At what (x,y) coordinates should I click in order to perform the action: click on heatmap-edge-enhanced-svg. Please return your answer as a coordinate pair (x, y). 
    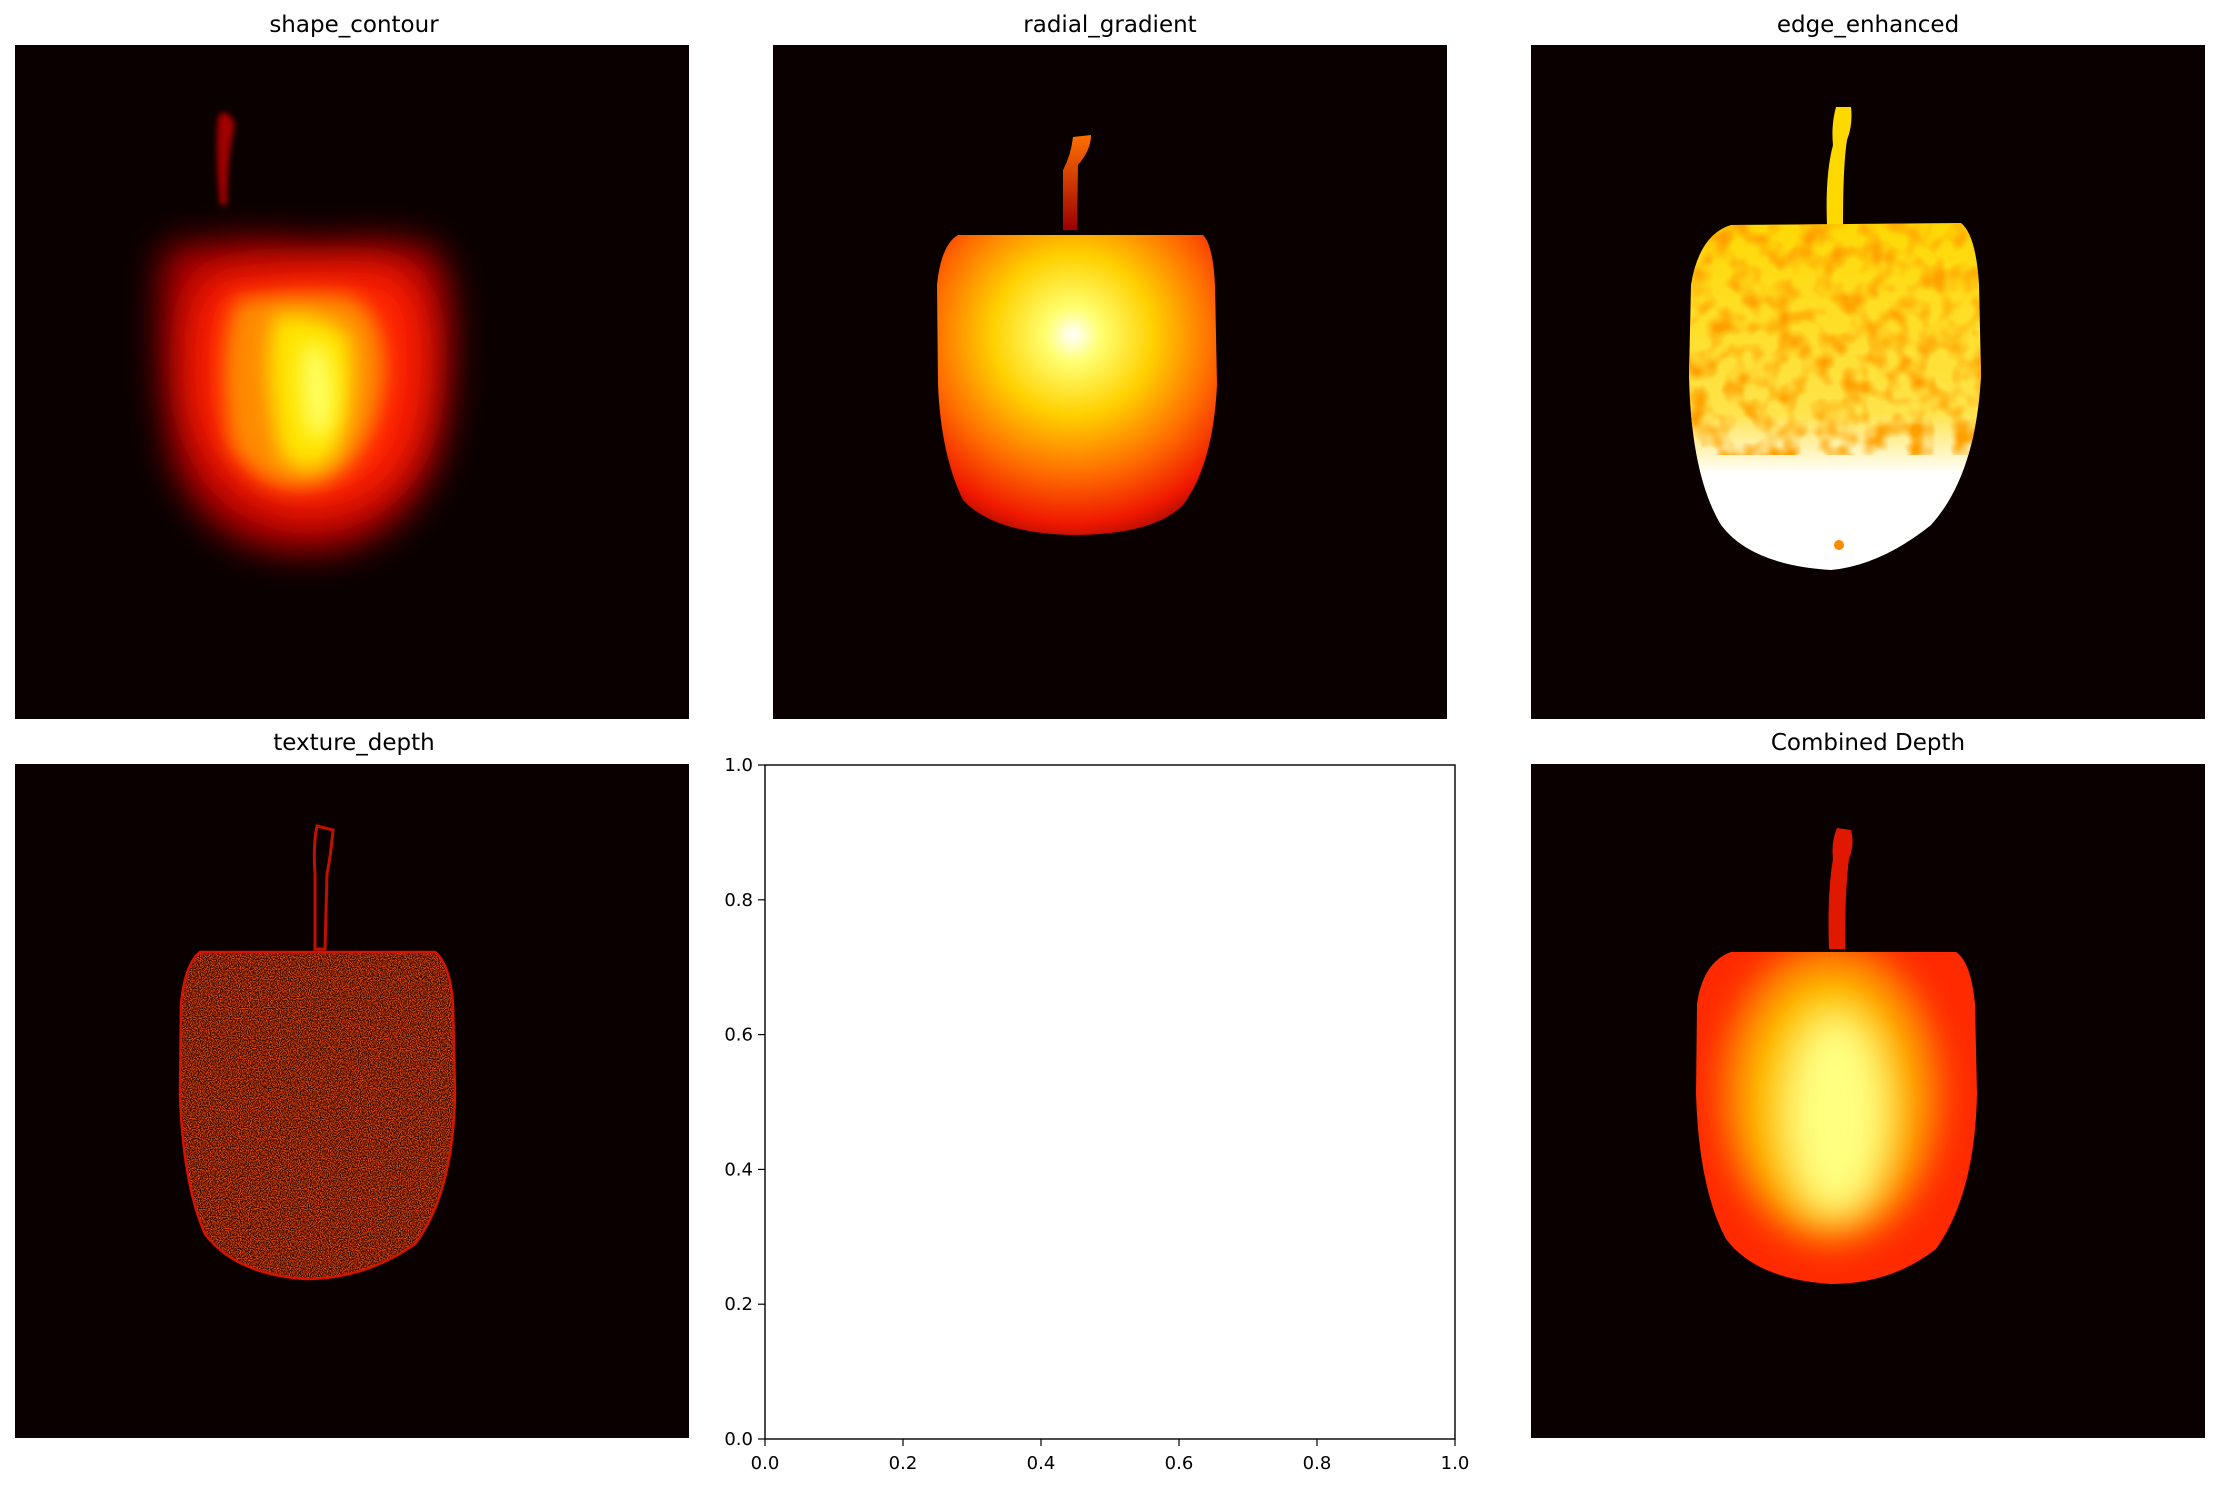
    Looking at the image, I should click on (1868, 382).